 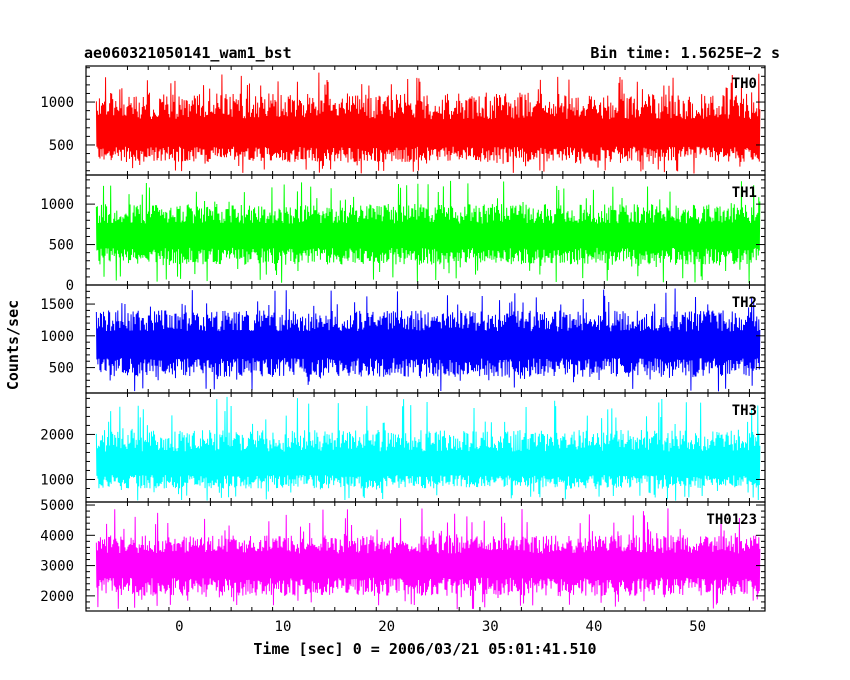 I want to click on panel-label-th0123: TH0123, so click(x=731, y=520).